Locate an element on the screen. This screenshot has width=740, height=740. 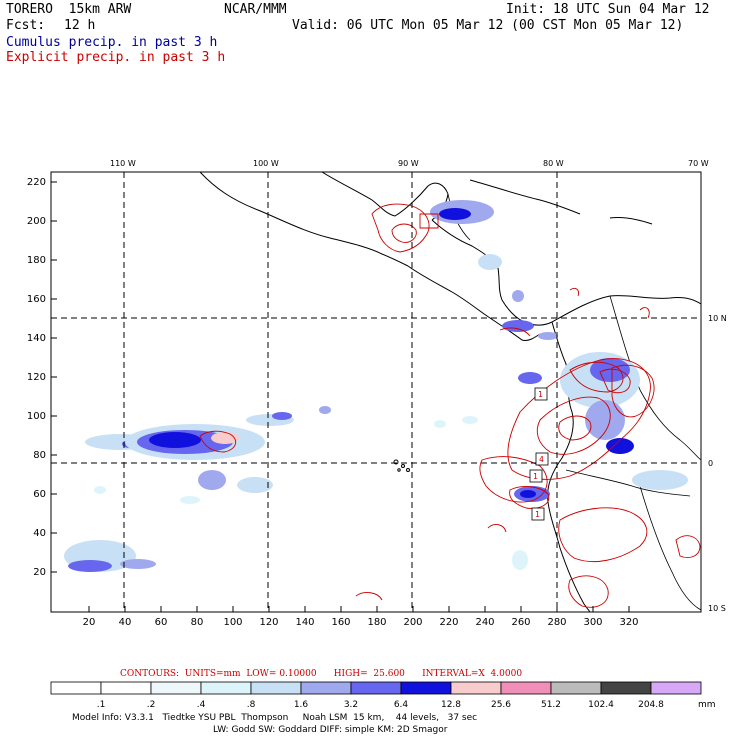
legend-threshold-label: 25.6 is located at coordinates (501, 705).